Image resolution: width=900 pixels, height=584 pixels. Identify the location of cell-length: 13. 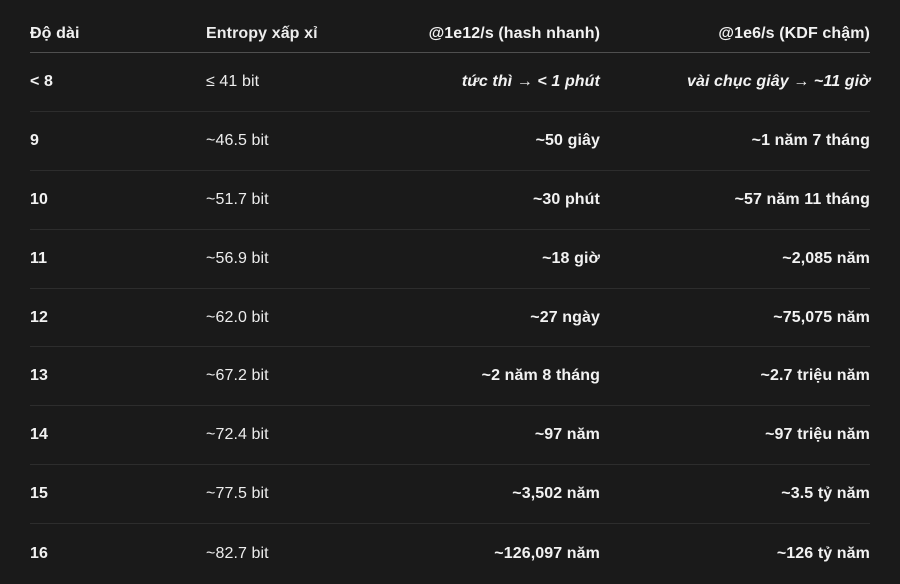
(39, 376).